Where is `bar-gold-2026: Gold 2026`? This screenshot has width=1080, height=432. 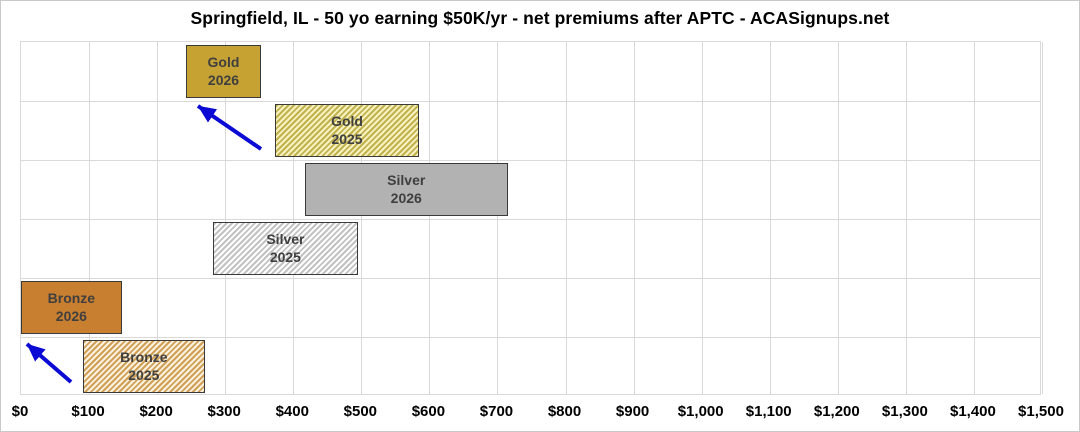 bar-gold-2026: Gold 2026 is located at coordinates (223, 71).